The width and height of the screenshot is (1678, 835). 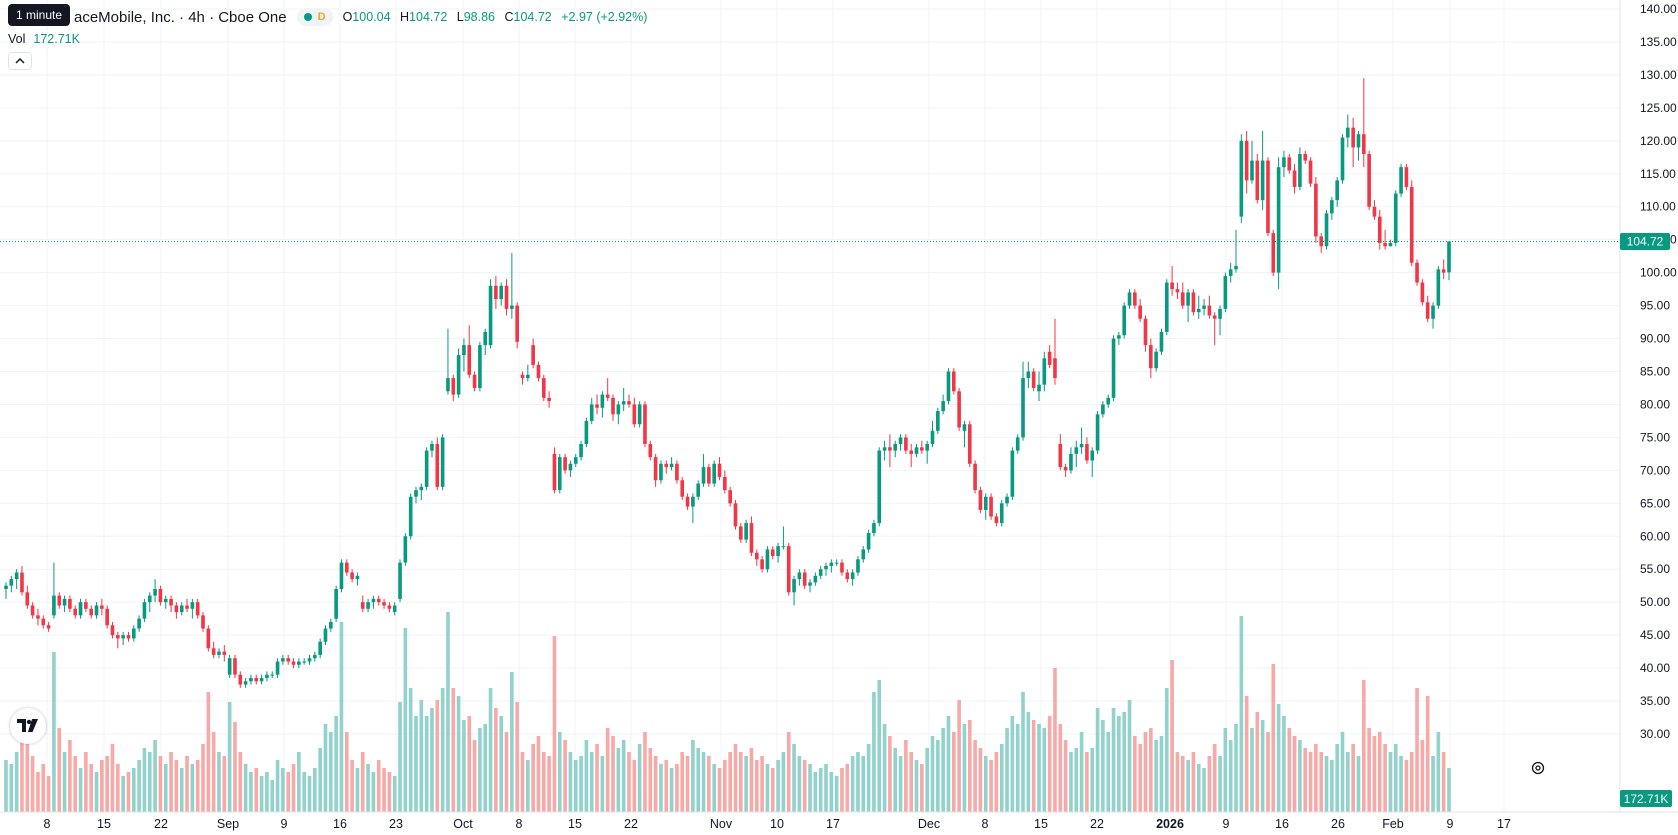 What do you see at coordinates (17, 39) in the screenshot?
I see `volume-label: Vol` at bounding box center [17, 39].